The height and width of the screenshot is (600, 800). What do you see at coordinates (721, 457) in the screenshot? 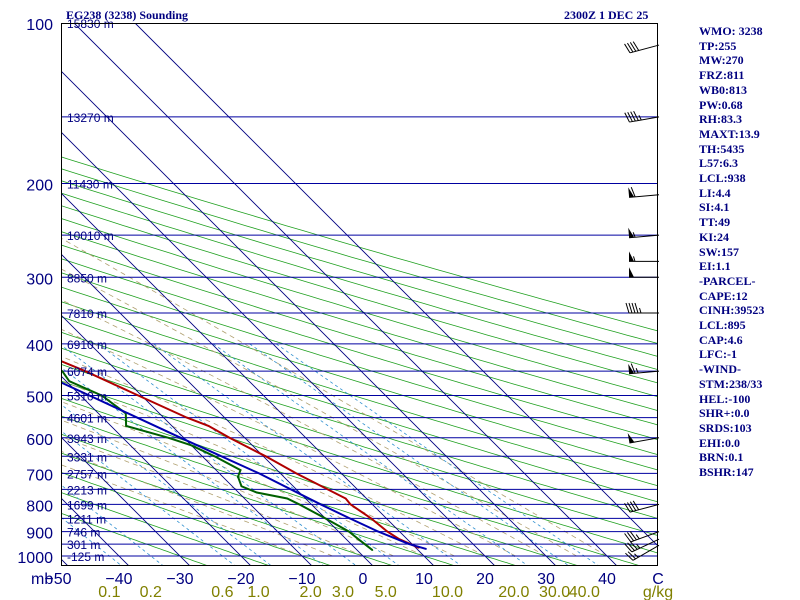
I see `index-item: BRN:0.1` at bounding box center [721, 457].